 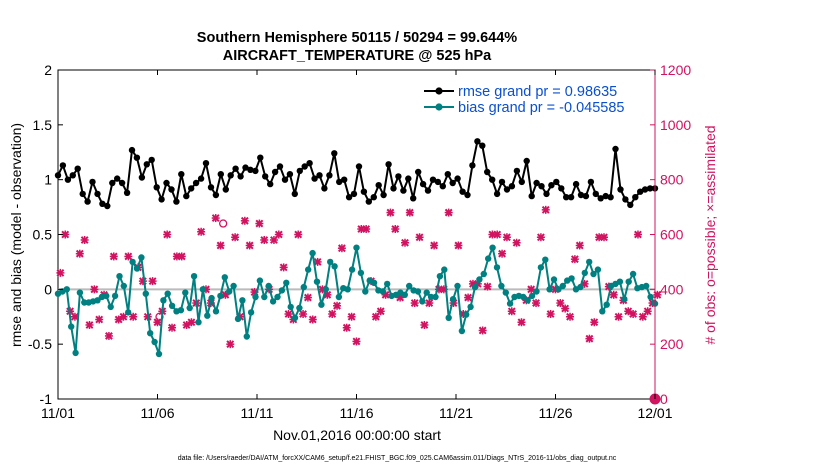 What do you see at coordinates (672, 180) in the screenshot?
I see `y-right-tick-label: 800` at bounding box center [672, 180].